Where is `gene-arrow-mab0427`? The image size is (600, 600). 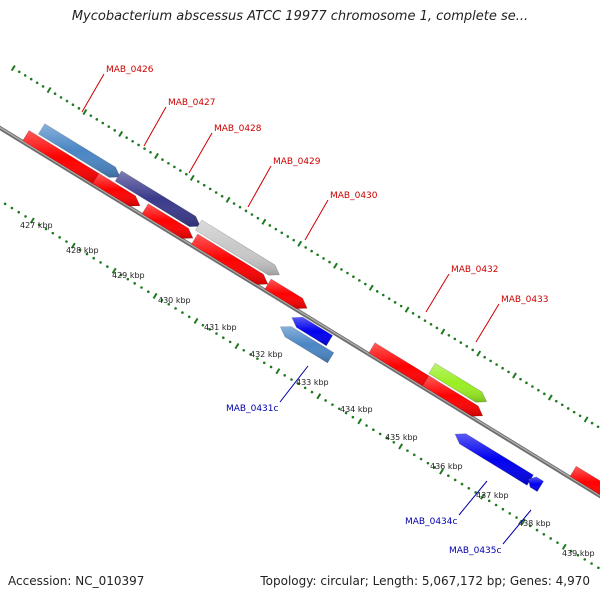 gene-arrow-mab0427 is located at coordinates (116, 189).